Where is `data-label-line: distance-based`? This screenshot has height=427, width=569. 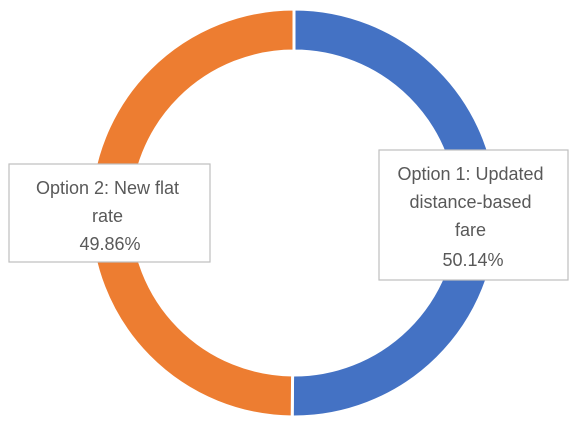 data-label-line: distance-based is located at coordinates (470, 202).